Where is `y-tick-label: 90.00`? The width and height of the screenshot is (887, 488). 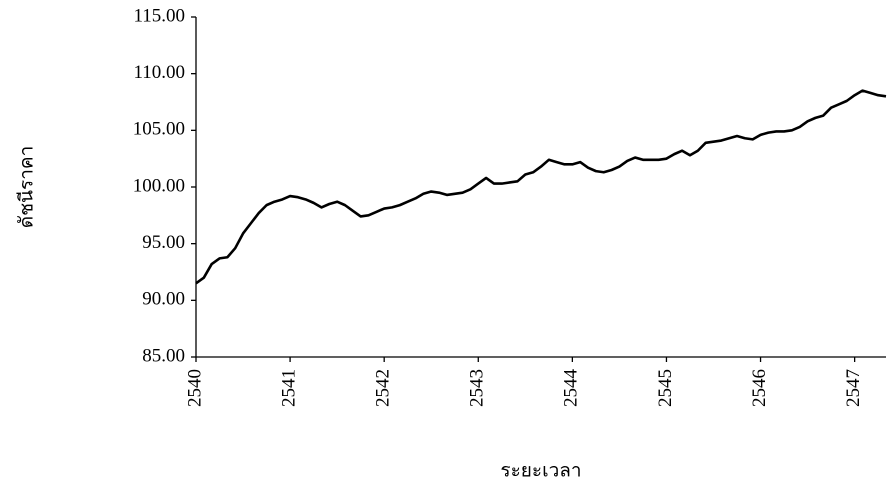
y-tick-label: 90.00 is located at coordinates (163, 299).